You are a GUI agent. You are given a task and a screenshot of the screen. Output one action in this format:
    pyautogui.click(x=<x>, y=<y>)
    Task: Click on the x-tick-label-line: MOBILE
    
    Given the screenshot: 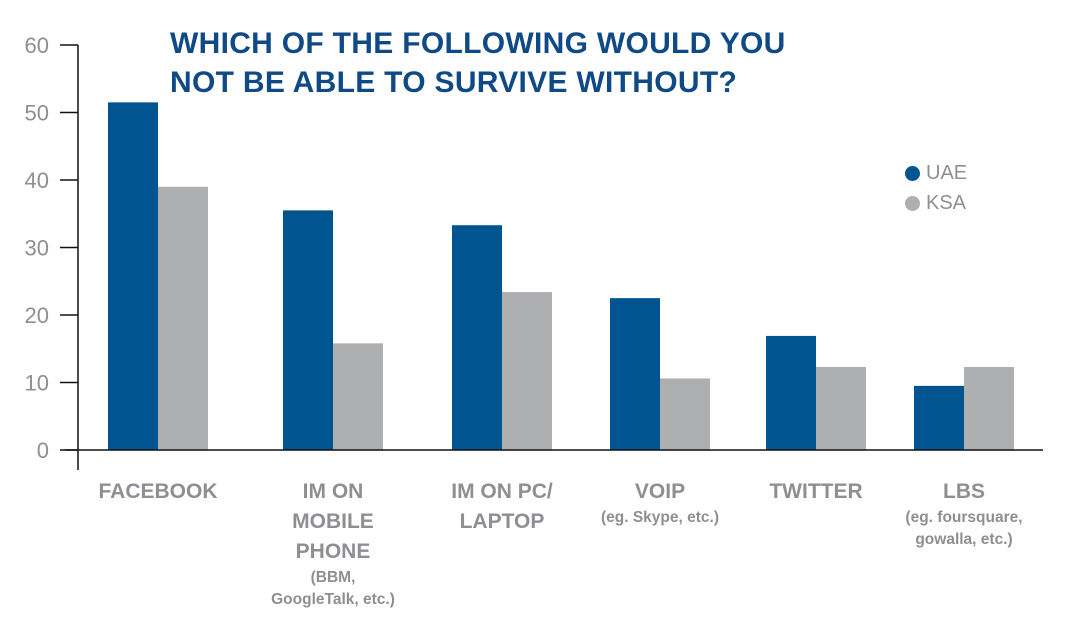 What is the action you would take?
    pyautogui.click(x=333, y=521)
    